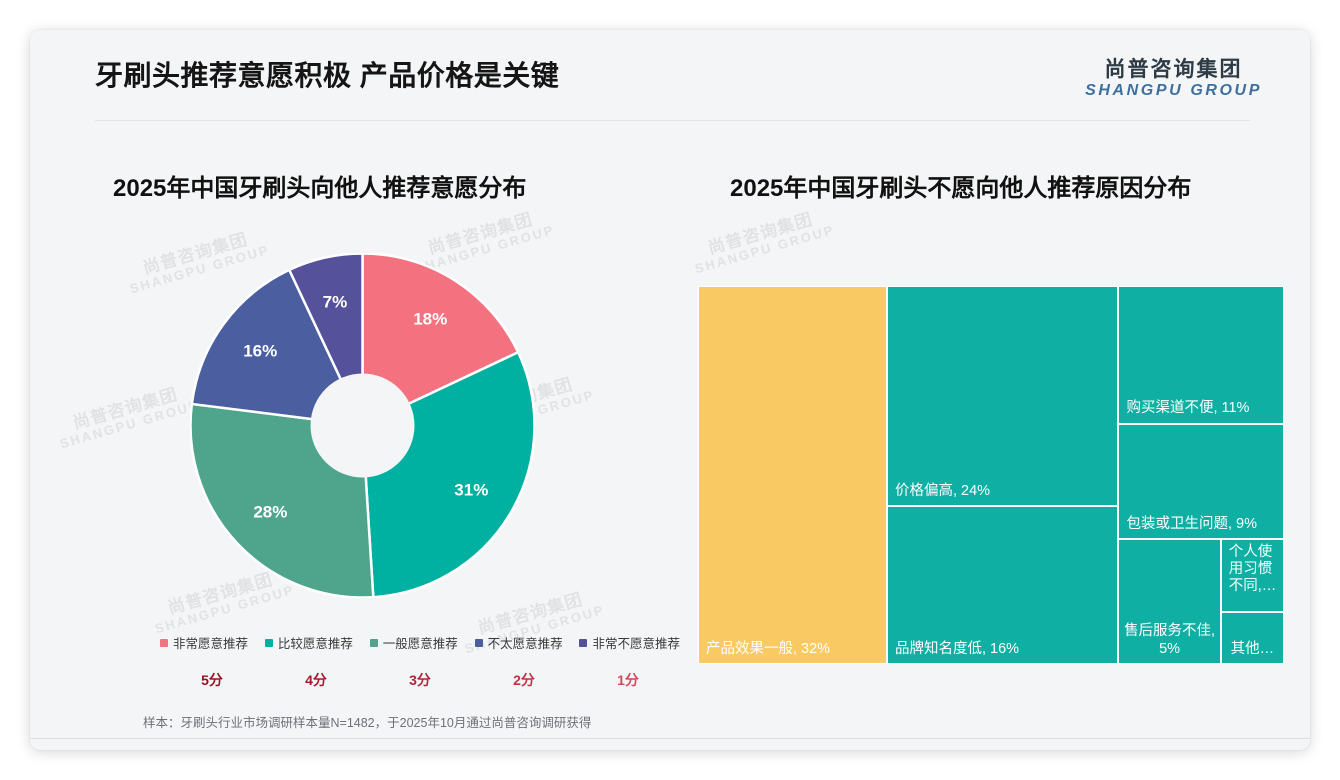  Describe the element at coordinates (670, 75) in the screenshot. I see `header: 牙刷头推荐意愿积极 产品价格是关键 尚普咨询集团 SHANGPU GROUP` at that location.